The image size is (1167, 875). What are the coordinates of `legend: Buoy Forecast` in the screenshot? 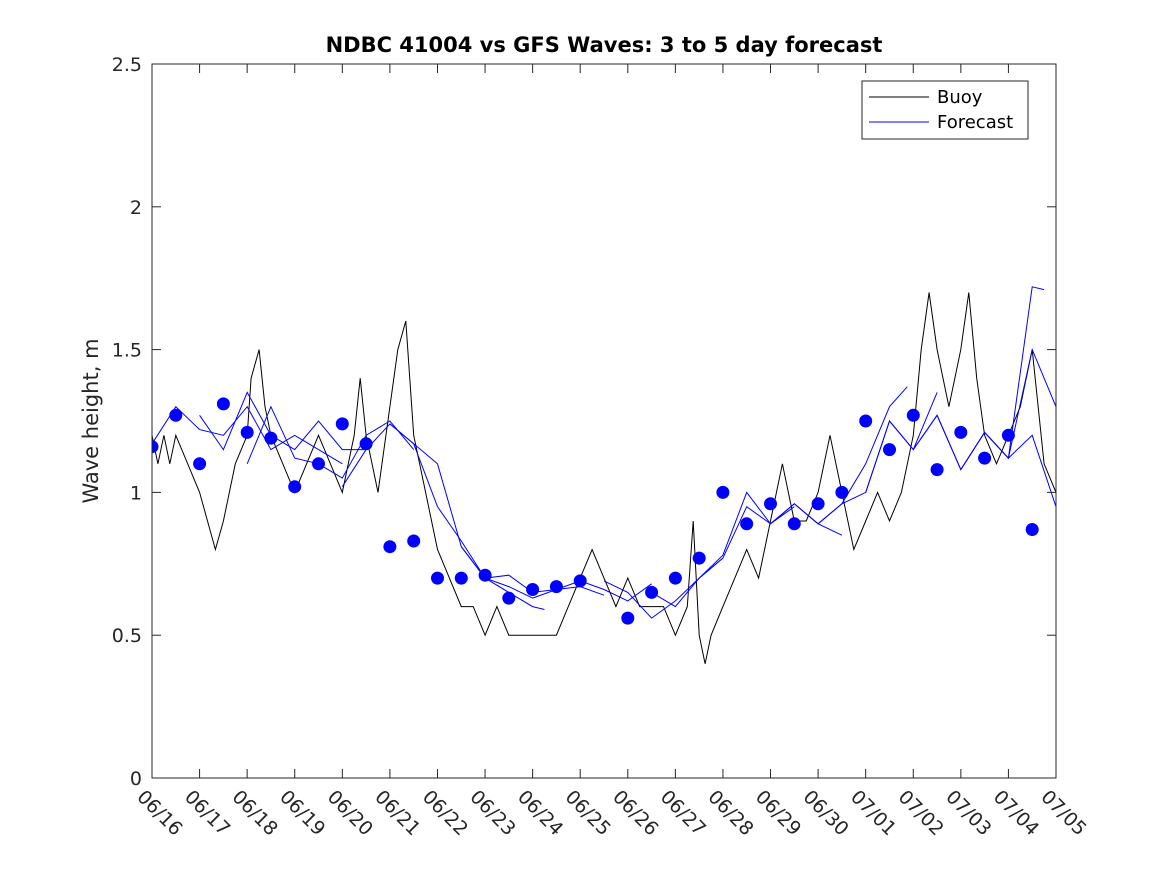 It's located at (945, 110).